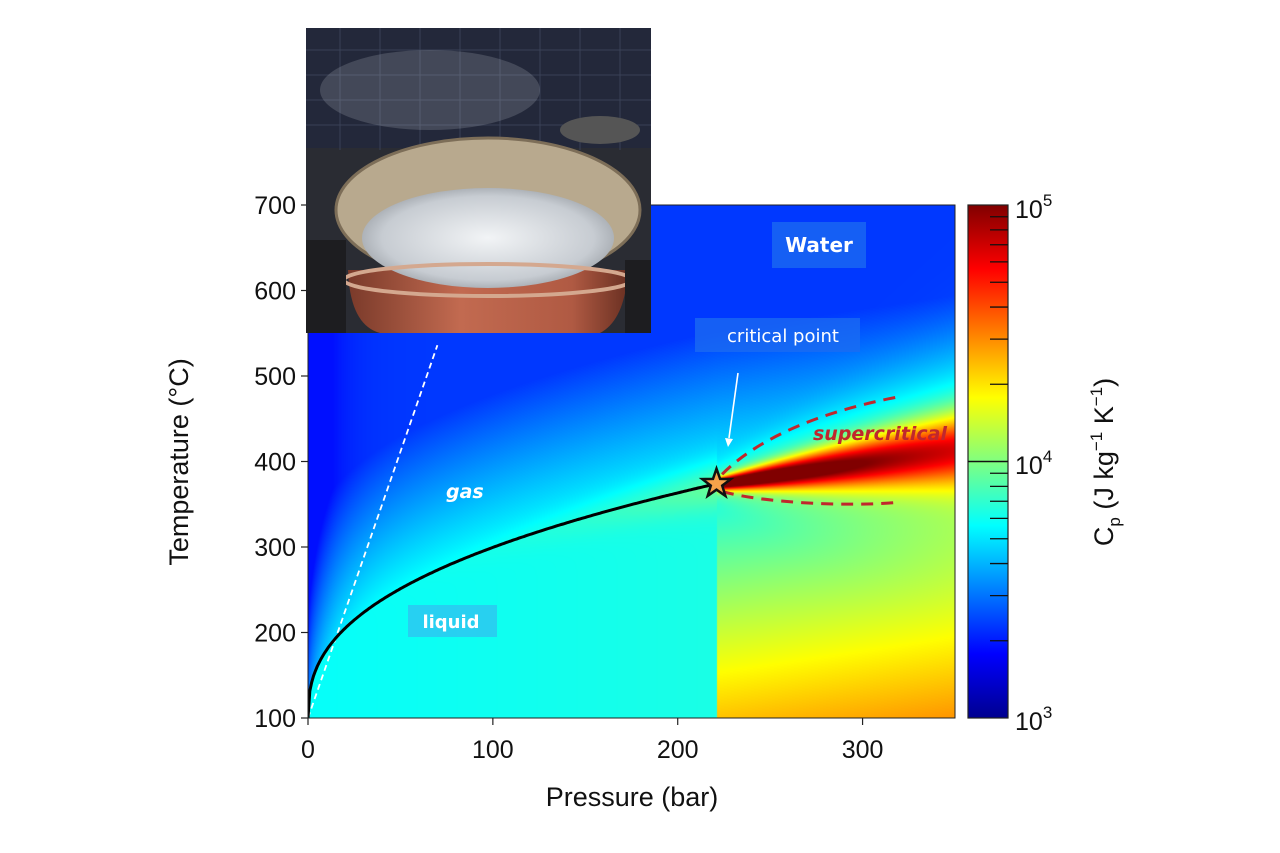  Describe the element at coordinates (678, 750) in the screenshot. I see `x-tick-label: 200` at that location.